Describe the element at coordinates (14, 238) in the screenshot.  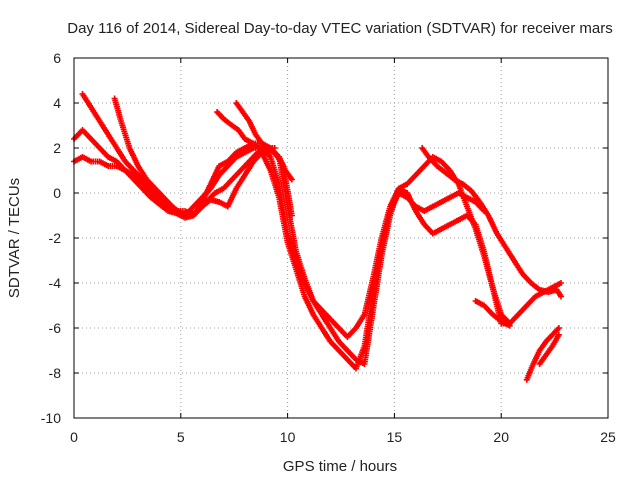
I see `y-axis-label: SDTVAR / TECUs` at that location.